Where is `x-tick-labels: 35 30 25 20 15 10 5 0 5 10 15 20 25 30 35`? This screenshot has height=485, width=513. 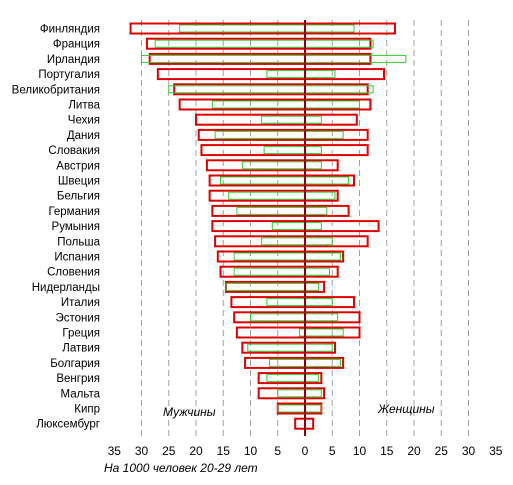 x-tick-labels: 35 30 25 20 15 10 5 0 5 10 15 20 25 30 35 is located at coordinates (305, 451).